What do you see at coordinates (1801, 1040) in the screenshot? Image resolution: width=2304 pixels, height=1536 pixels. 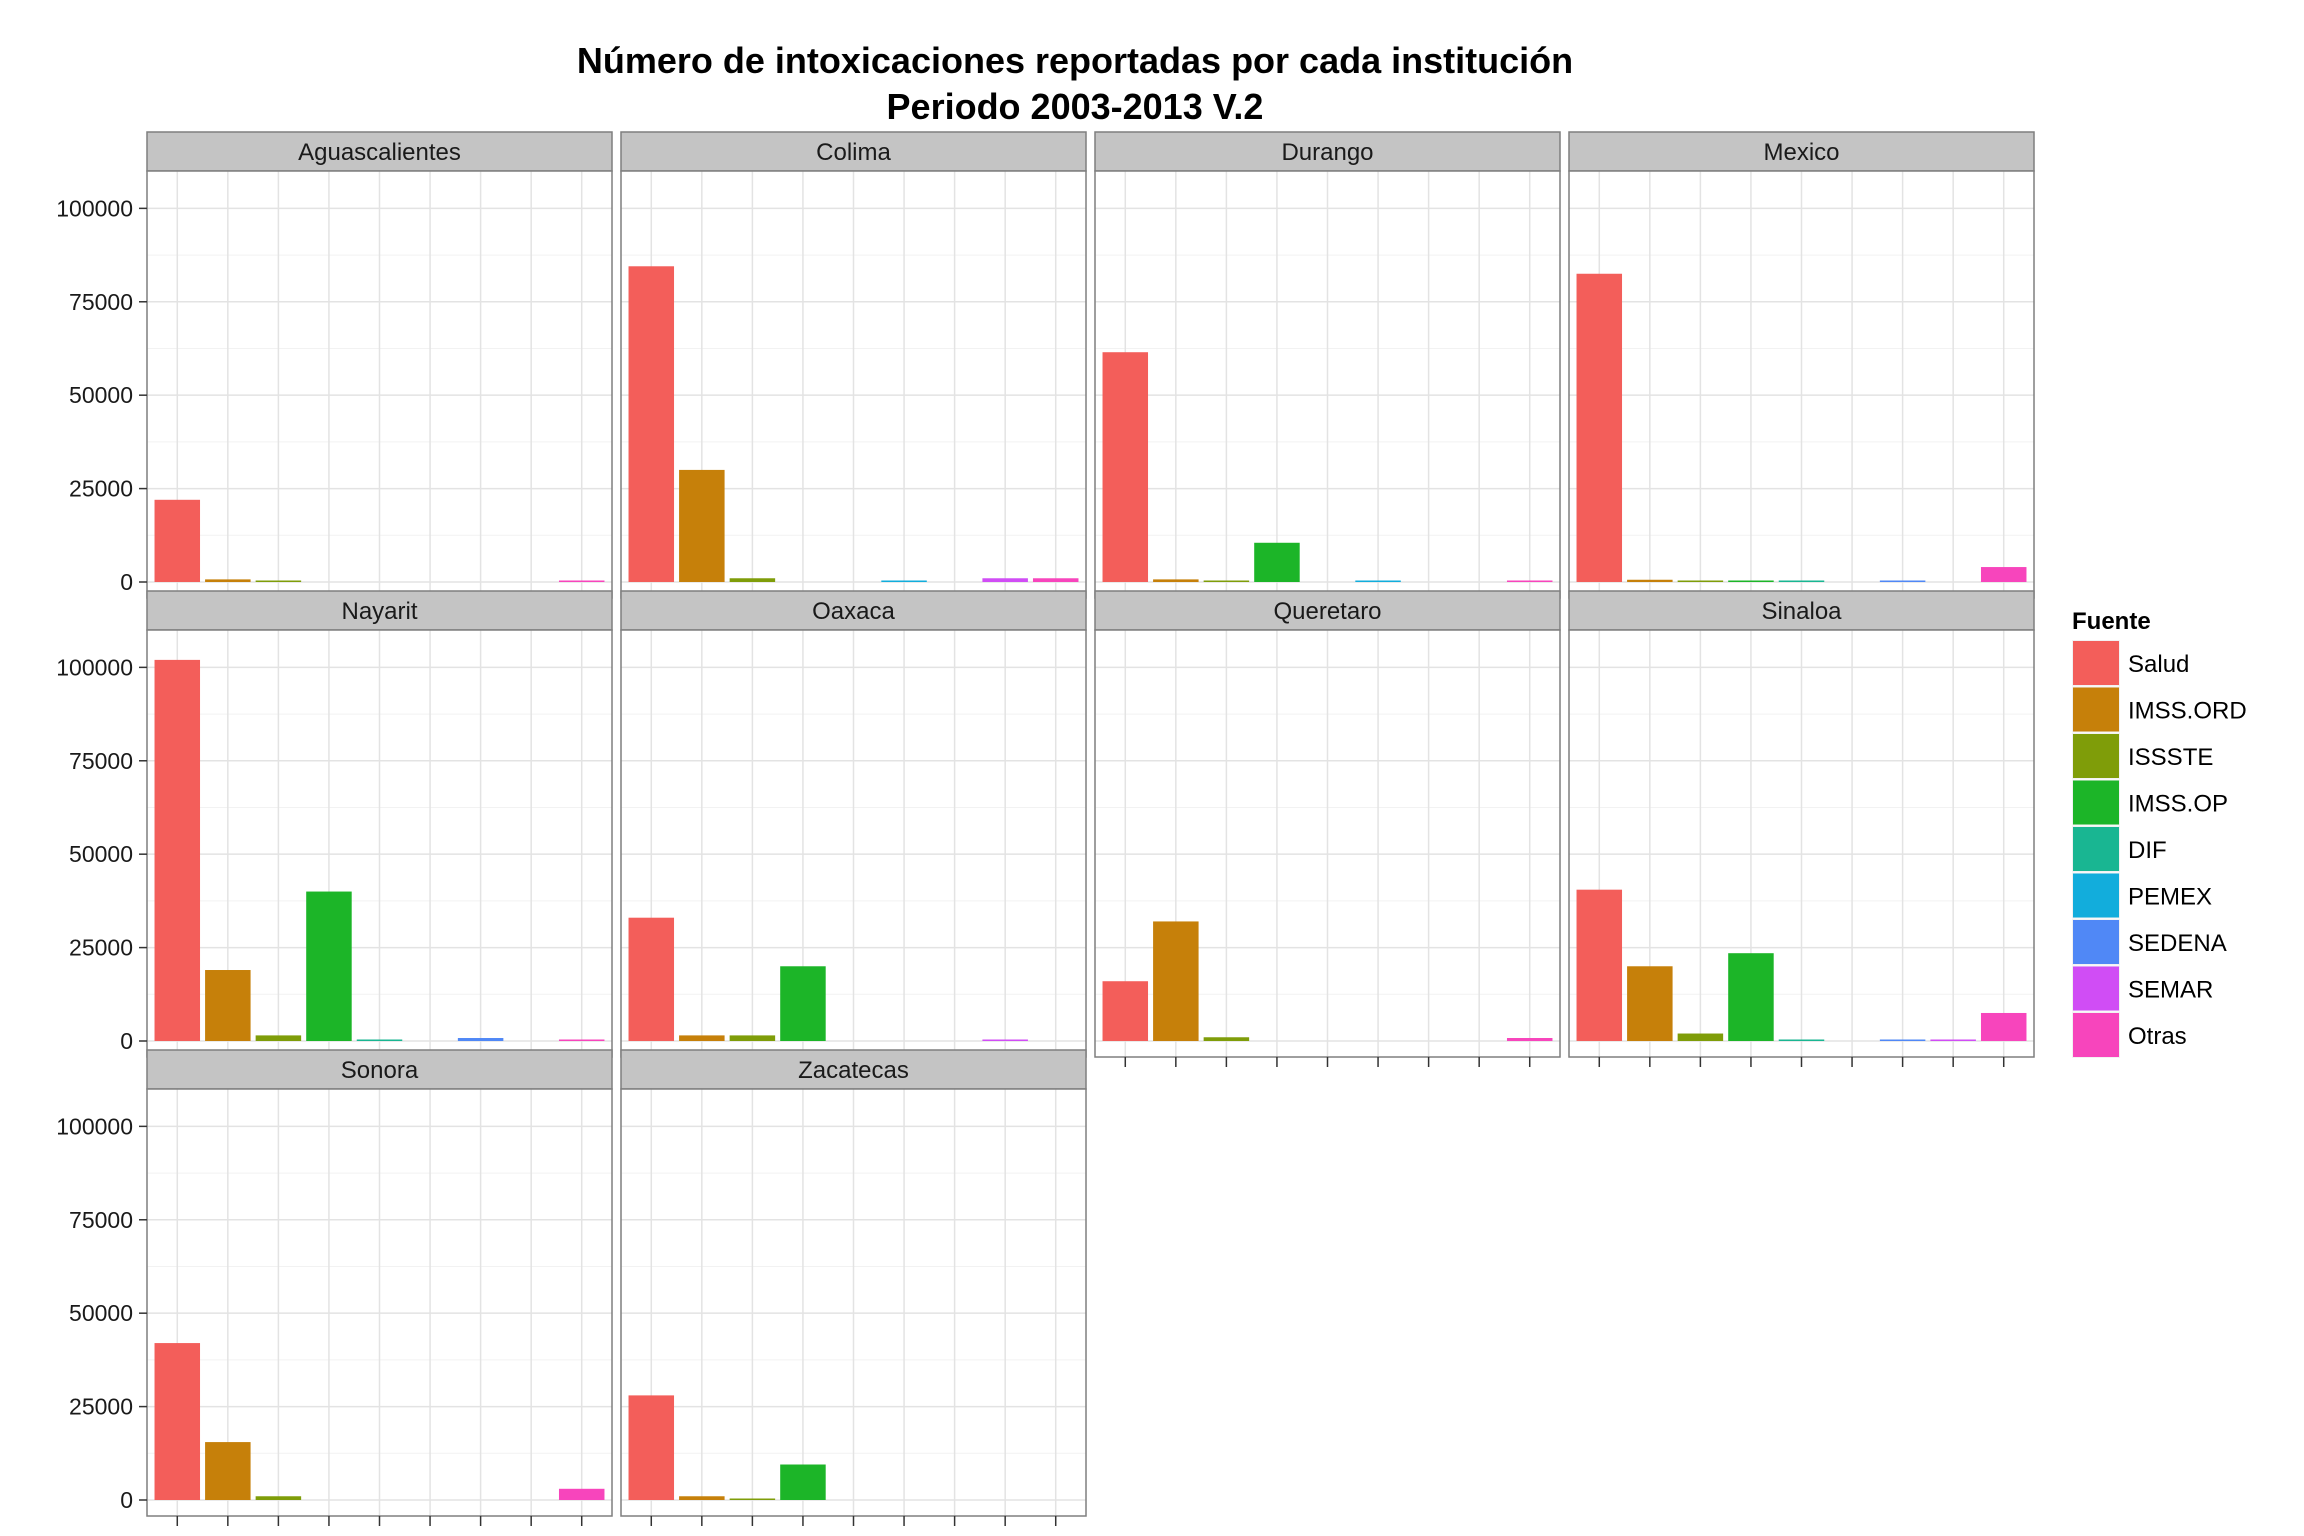 I see `bar-sinaloa-dif` at bounding box center [1801, 1040].